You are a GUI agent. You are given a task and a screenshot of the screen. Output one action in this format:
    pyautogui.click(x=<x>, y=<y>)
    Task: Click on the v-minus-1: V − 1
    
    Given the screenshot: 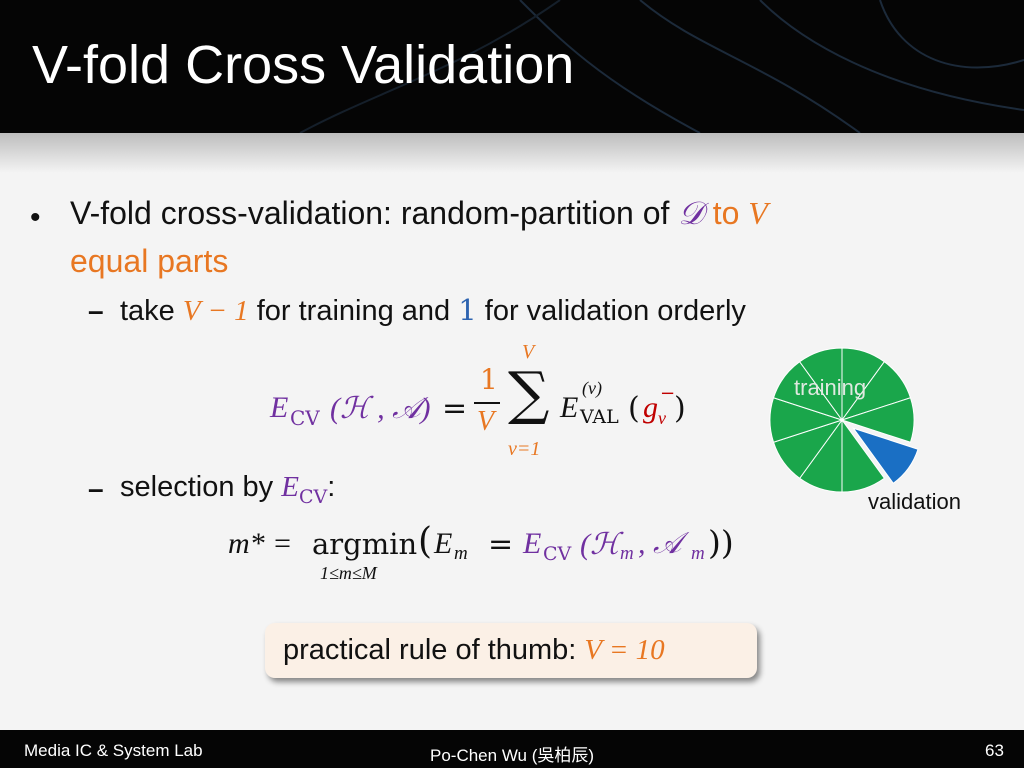 What is the action you would take?
    pyautogui.click(x=215, y=311)
    